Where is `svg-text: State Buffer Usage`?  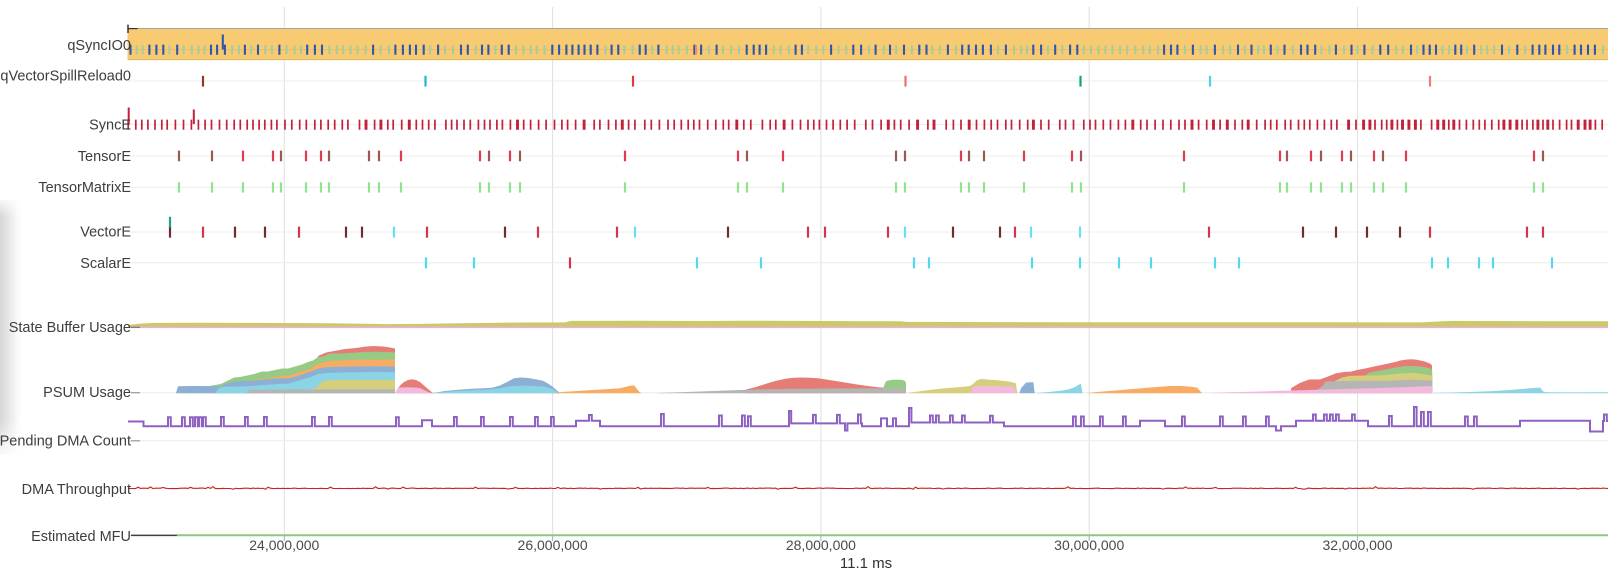
svg-text: State Buffer Usage is located at coordinates (70, 328).